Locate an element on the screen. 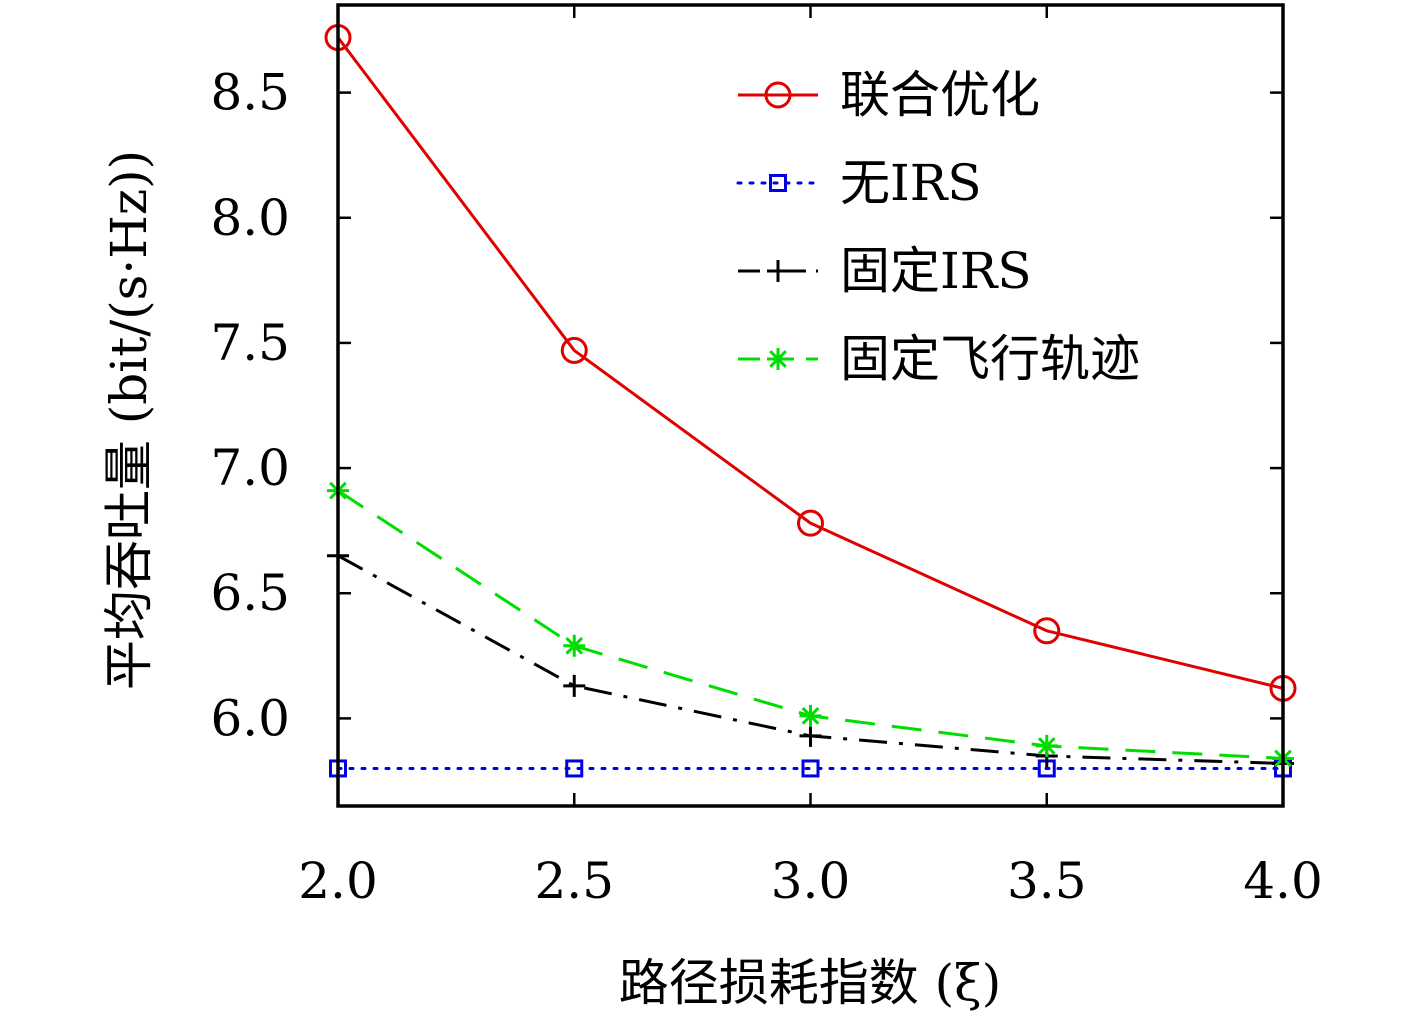  y-tick-label: 8.0 is located at coordinates (250, 218).